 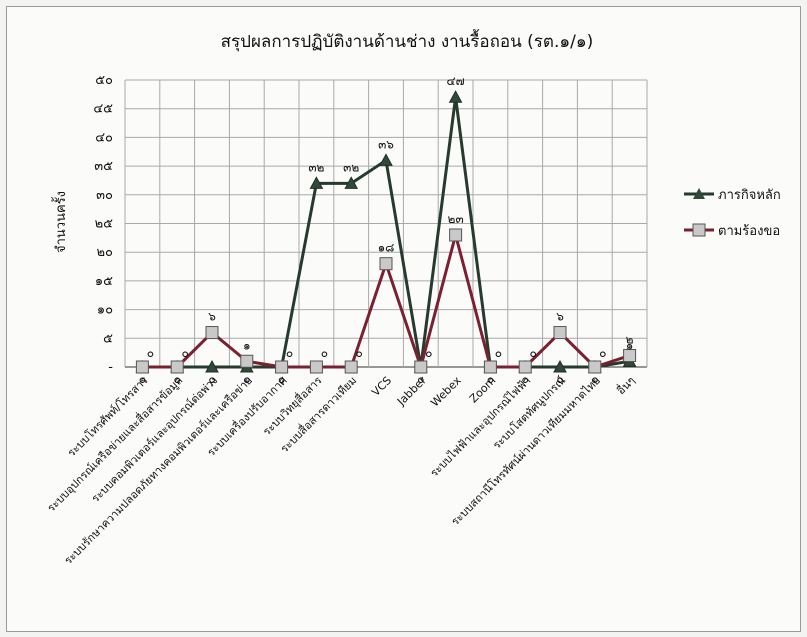 I want to click on series-line, so click(x=386, y=301).